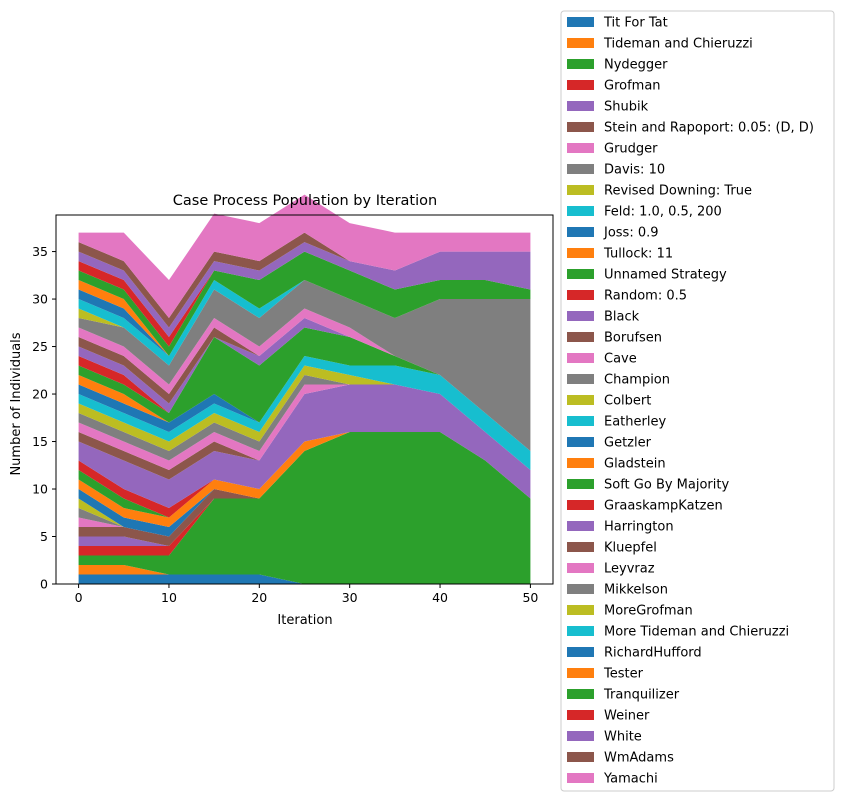  I want to click on x-tick-label: 30, so click(350, 597).